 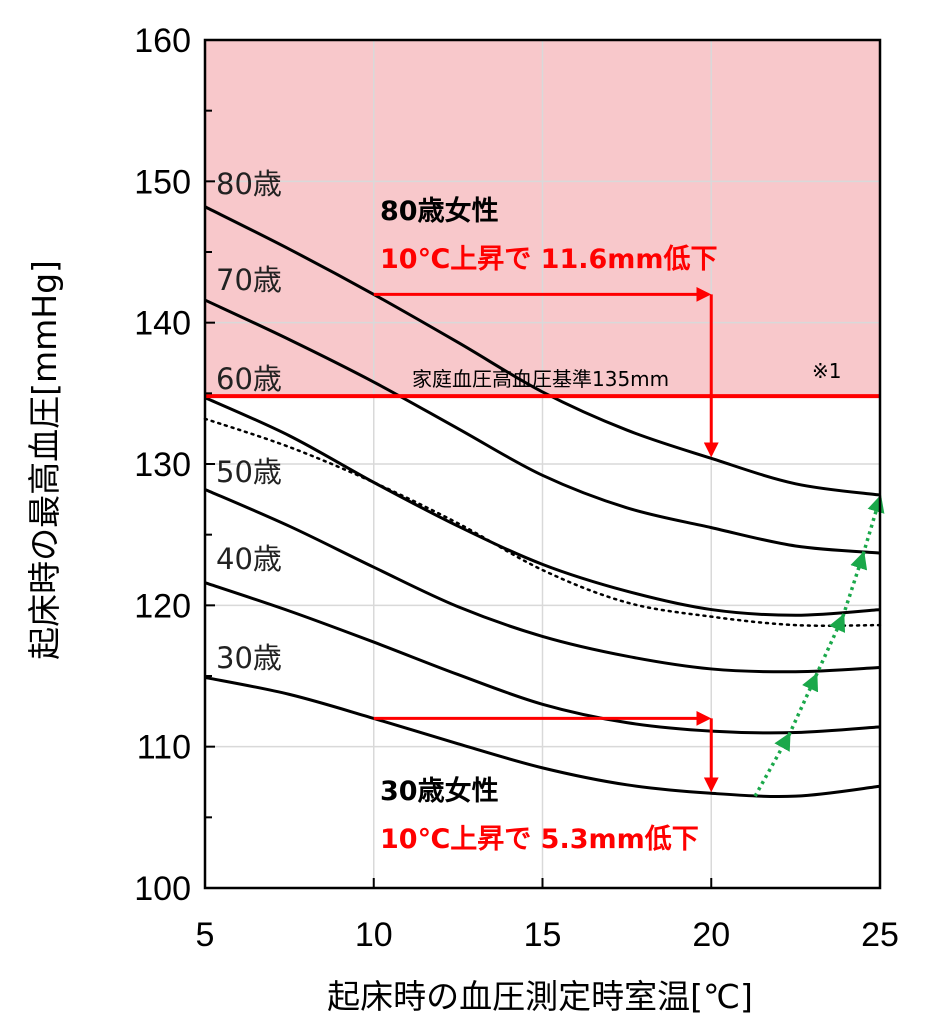 I want to click on age-label: 80歳, so click(x=249, y=184).